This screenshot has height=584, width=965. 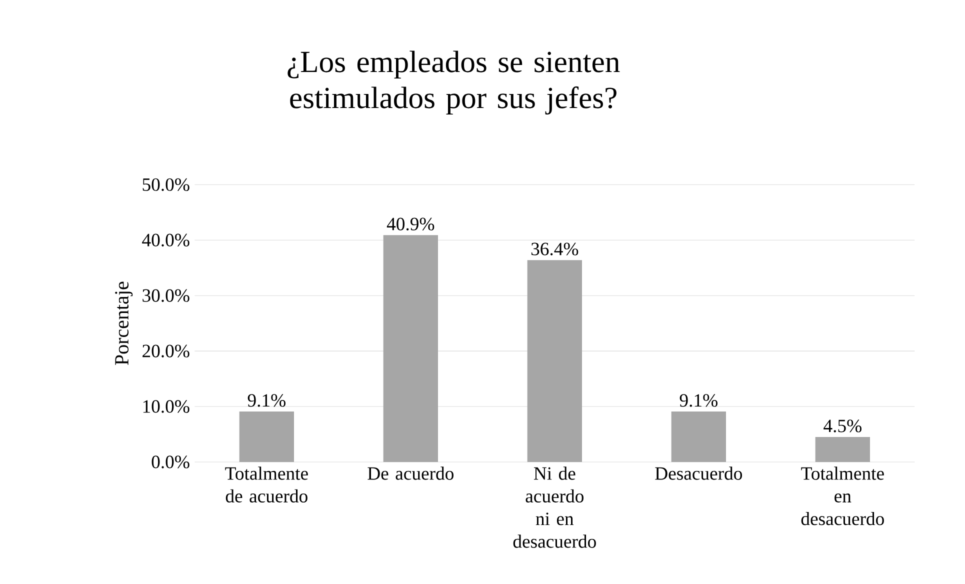 I want to click on y-tick-label: 20.0%, so click(x=166, y=351).